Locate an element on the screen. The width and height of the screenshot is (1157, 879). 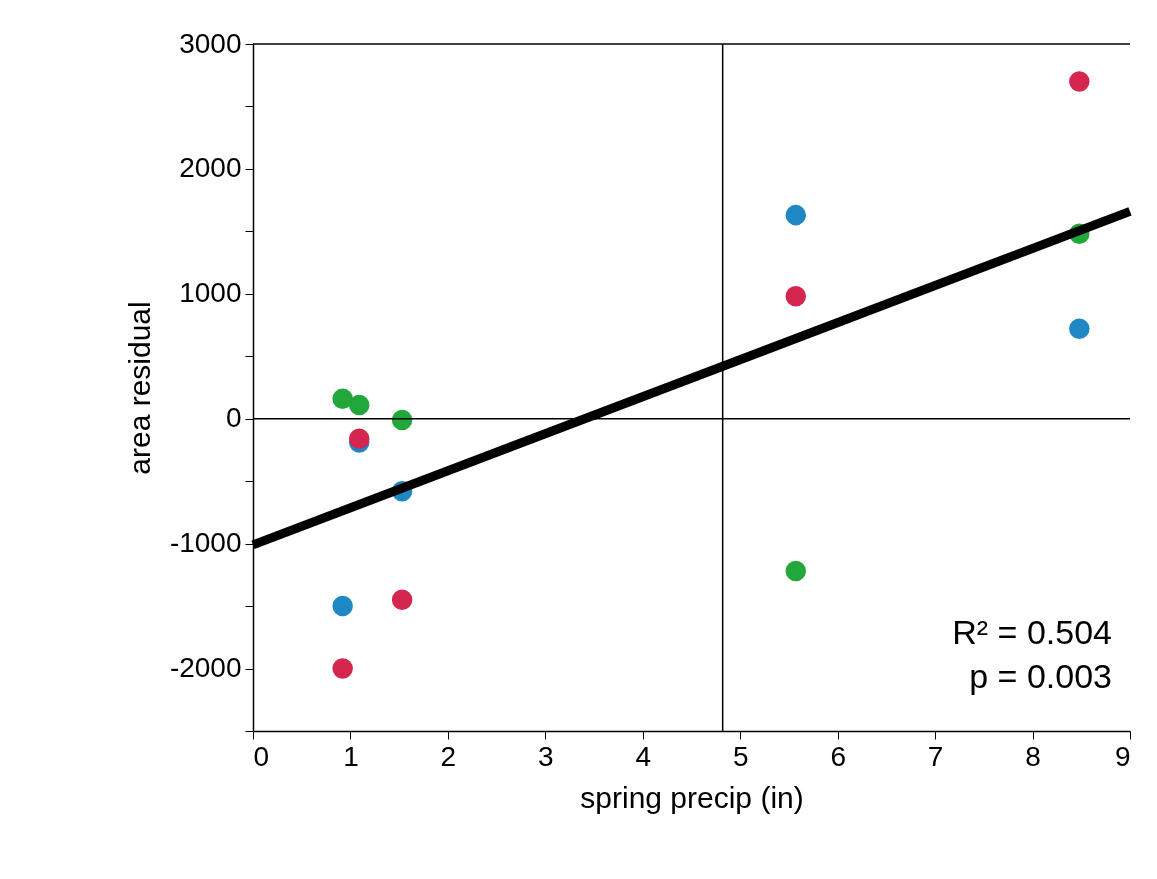
y-tick-label: 0 is located at coordinates (233, 418).